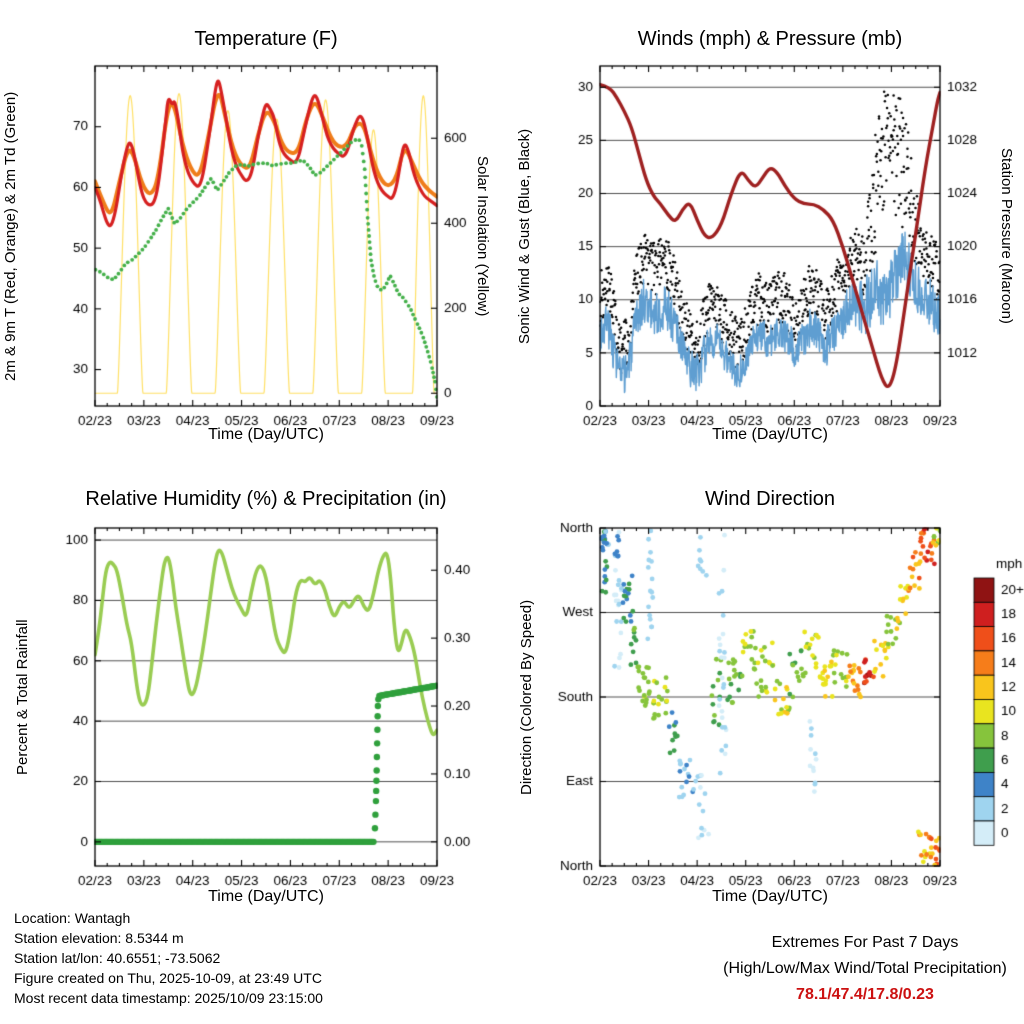 This screenshot has width=1024, height=1024. I want to click on extremes-subtitle: (High/Low/Max Wind/Total Precipitation), so click(865, 968).